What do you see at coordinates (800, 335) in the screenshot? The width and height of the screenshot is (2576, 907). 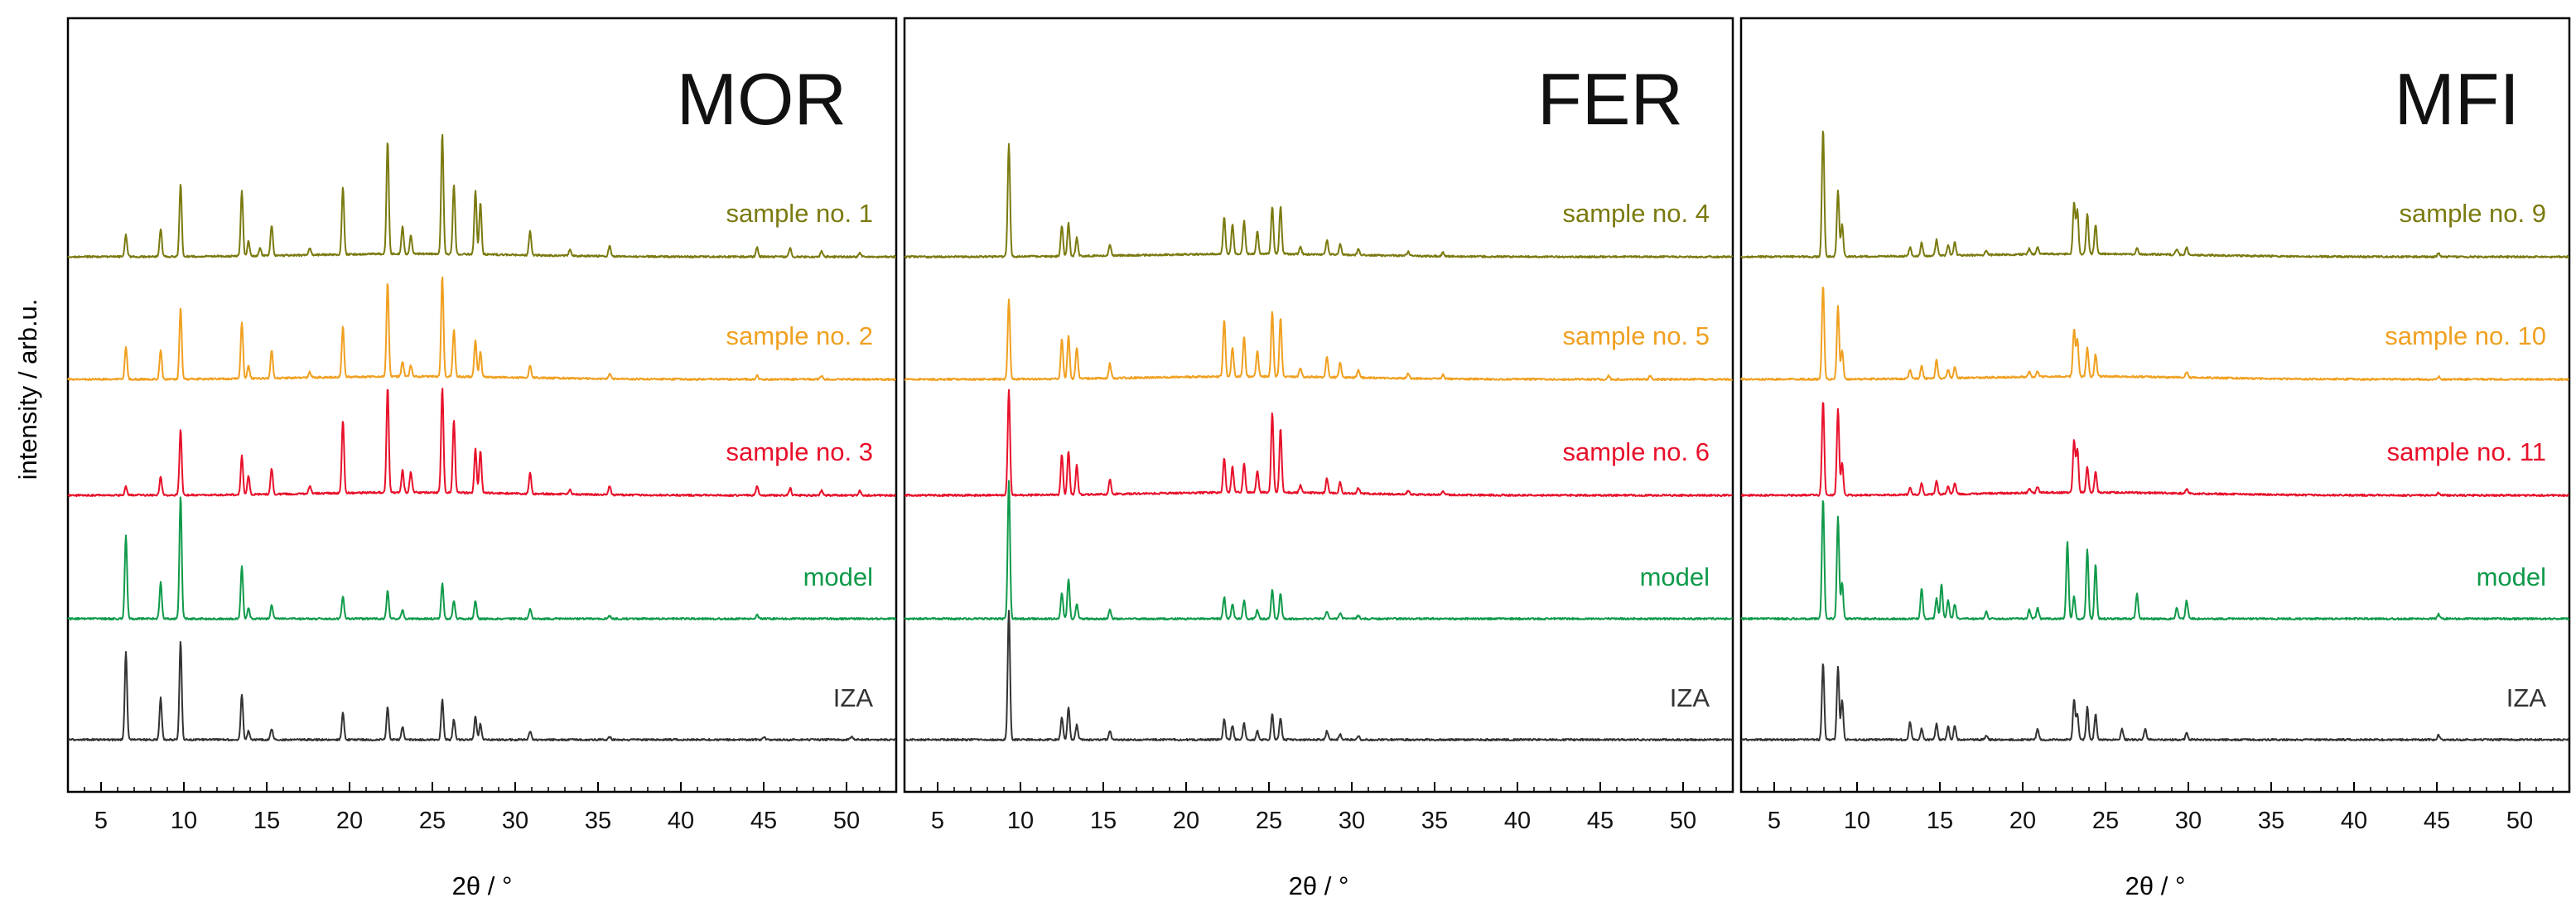 I see `series-label: sample no. 2` at bounding box center [800, 335].